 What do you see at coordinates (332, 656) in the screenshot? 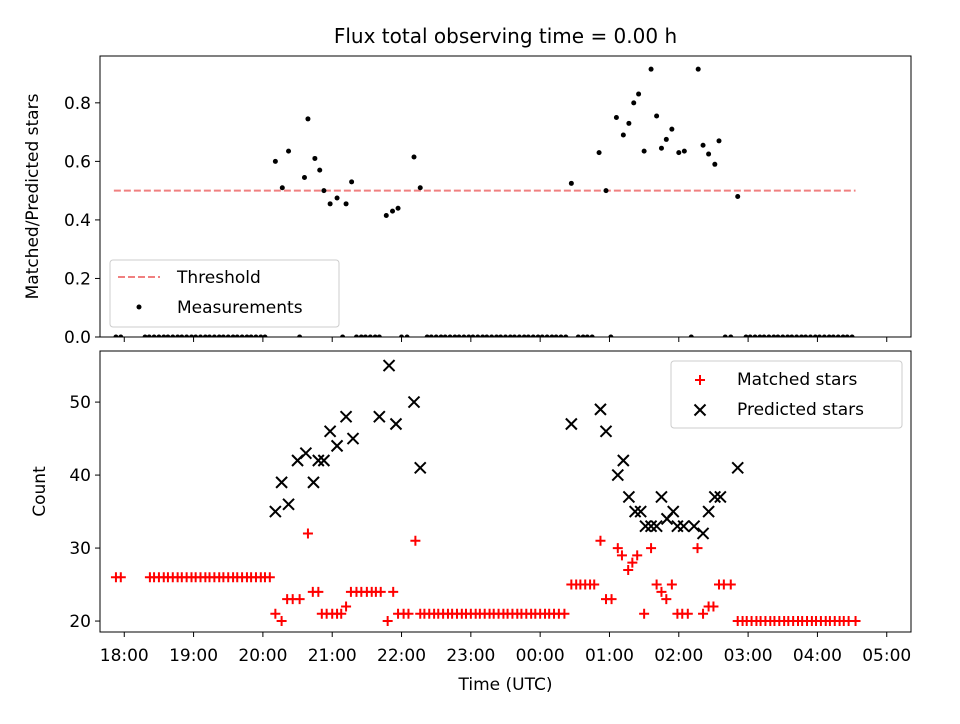
I see `x-tick-label: 21:00` at bounding box center [332, 656].